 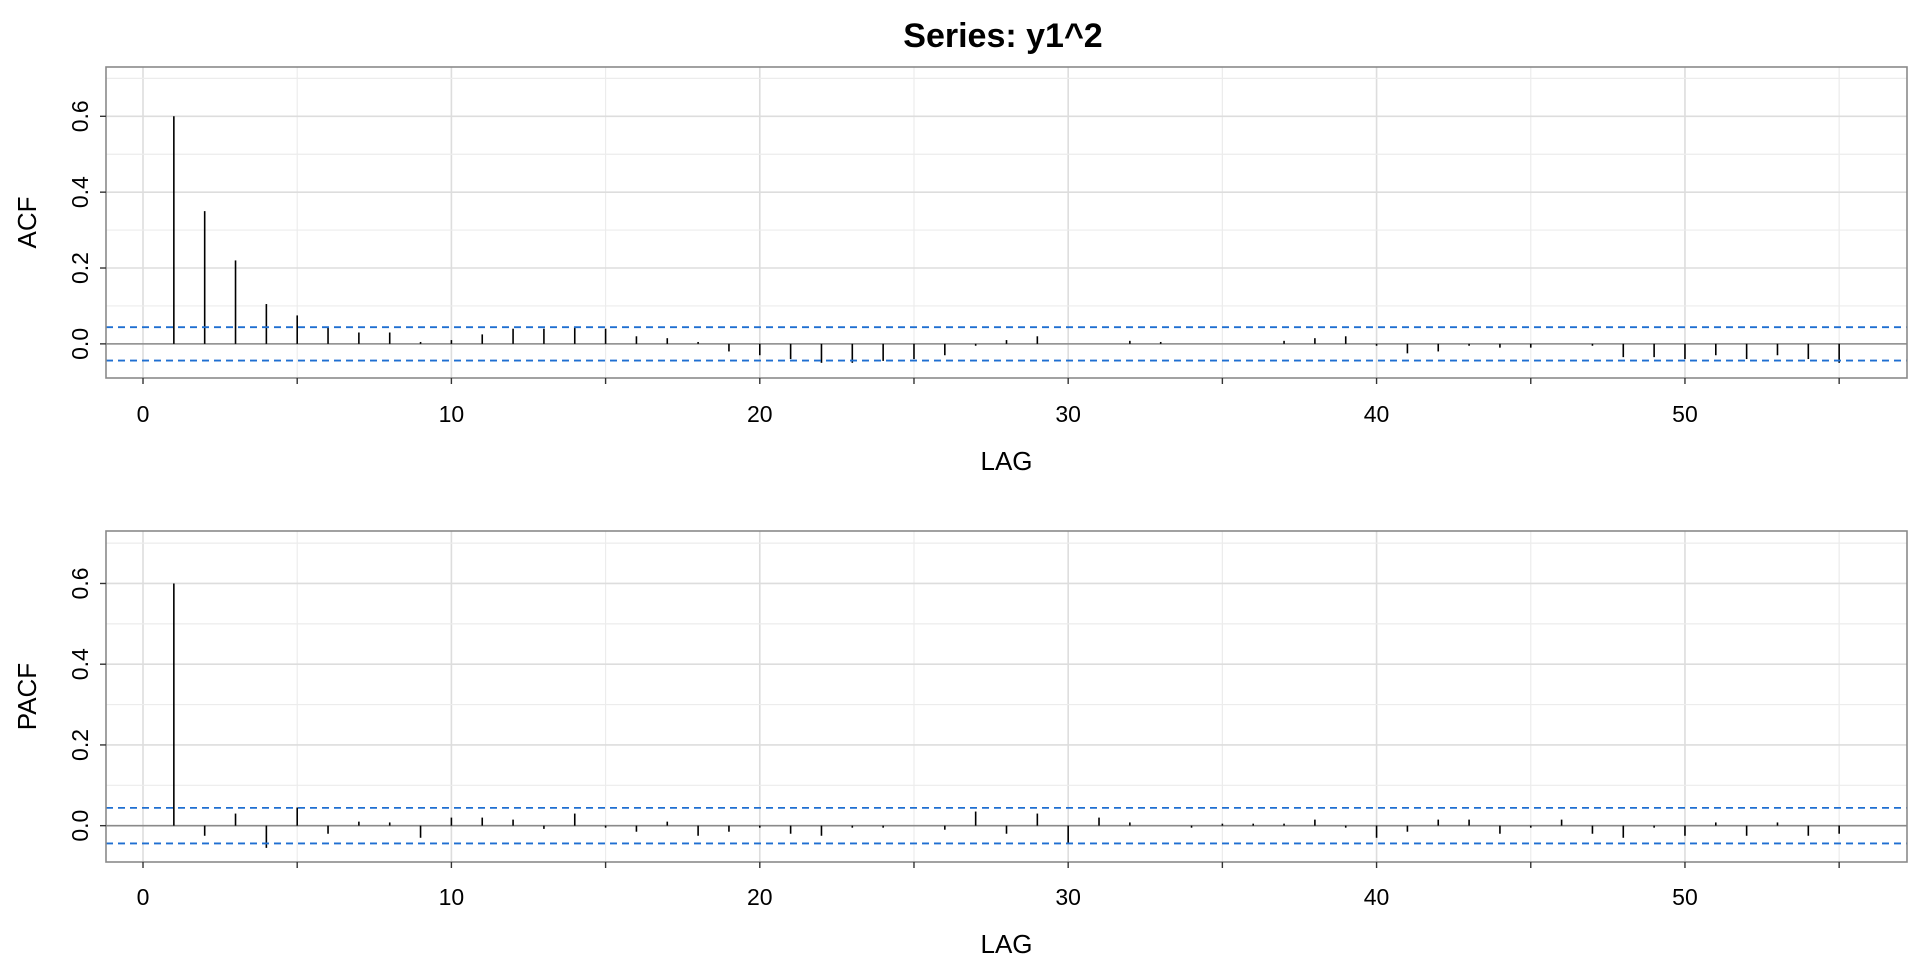 I want to click on acf-x-tick-label: 0, so click(x=143, y=414).